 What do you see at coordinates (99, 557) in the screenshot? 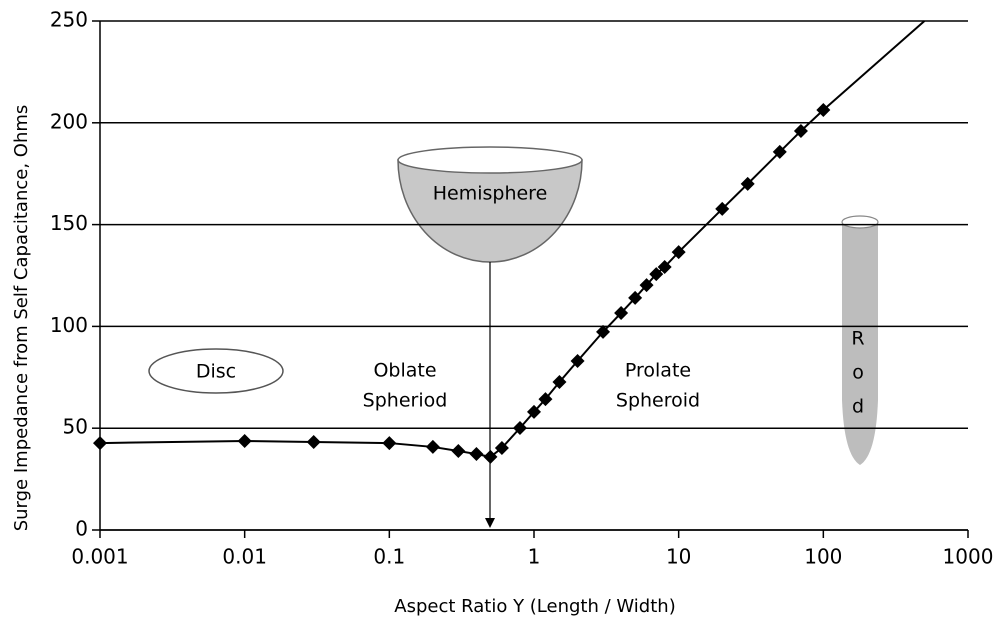
I see `x-tick-label: 0.001` at bounding box center [99, 557].